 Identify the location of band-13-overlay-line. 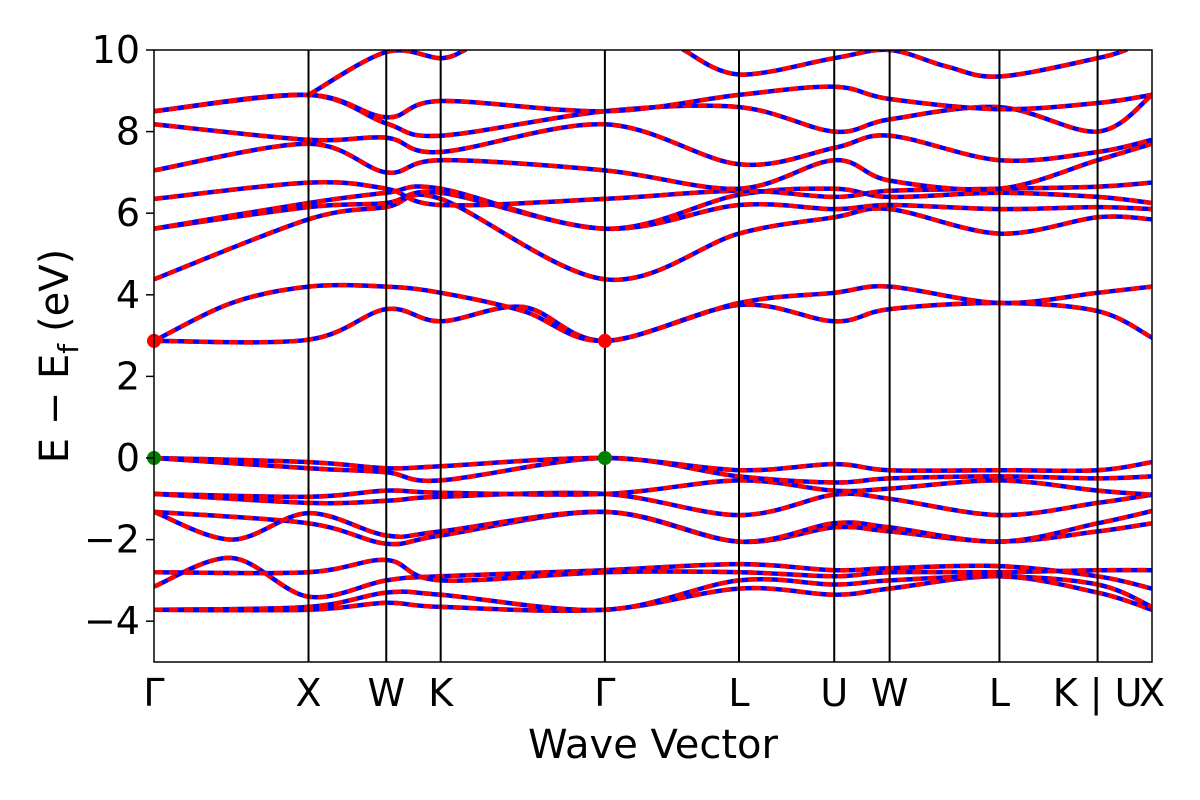
(653, 237).